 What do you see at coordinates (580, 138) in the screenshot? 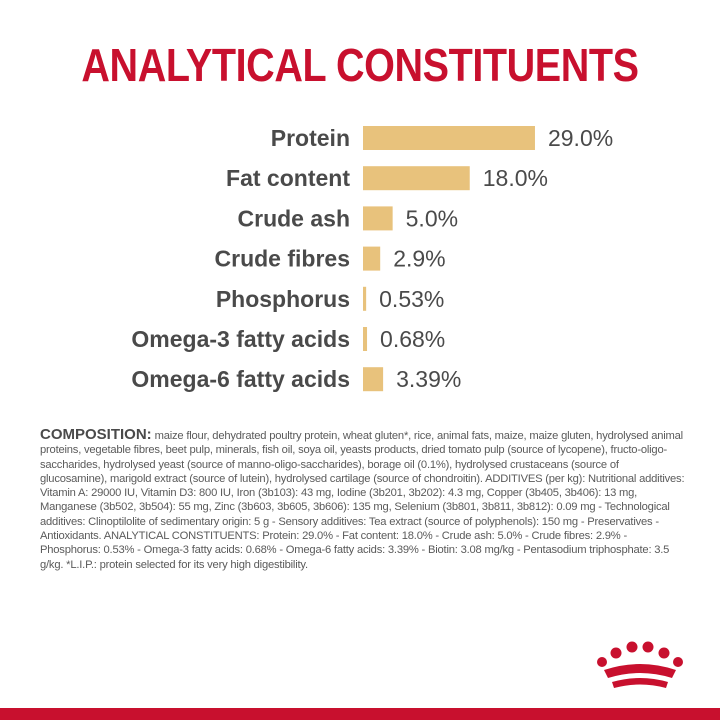
I see `value-label: 29.0%` at bounding box center [580, 138].